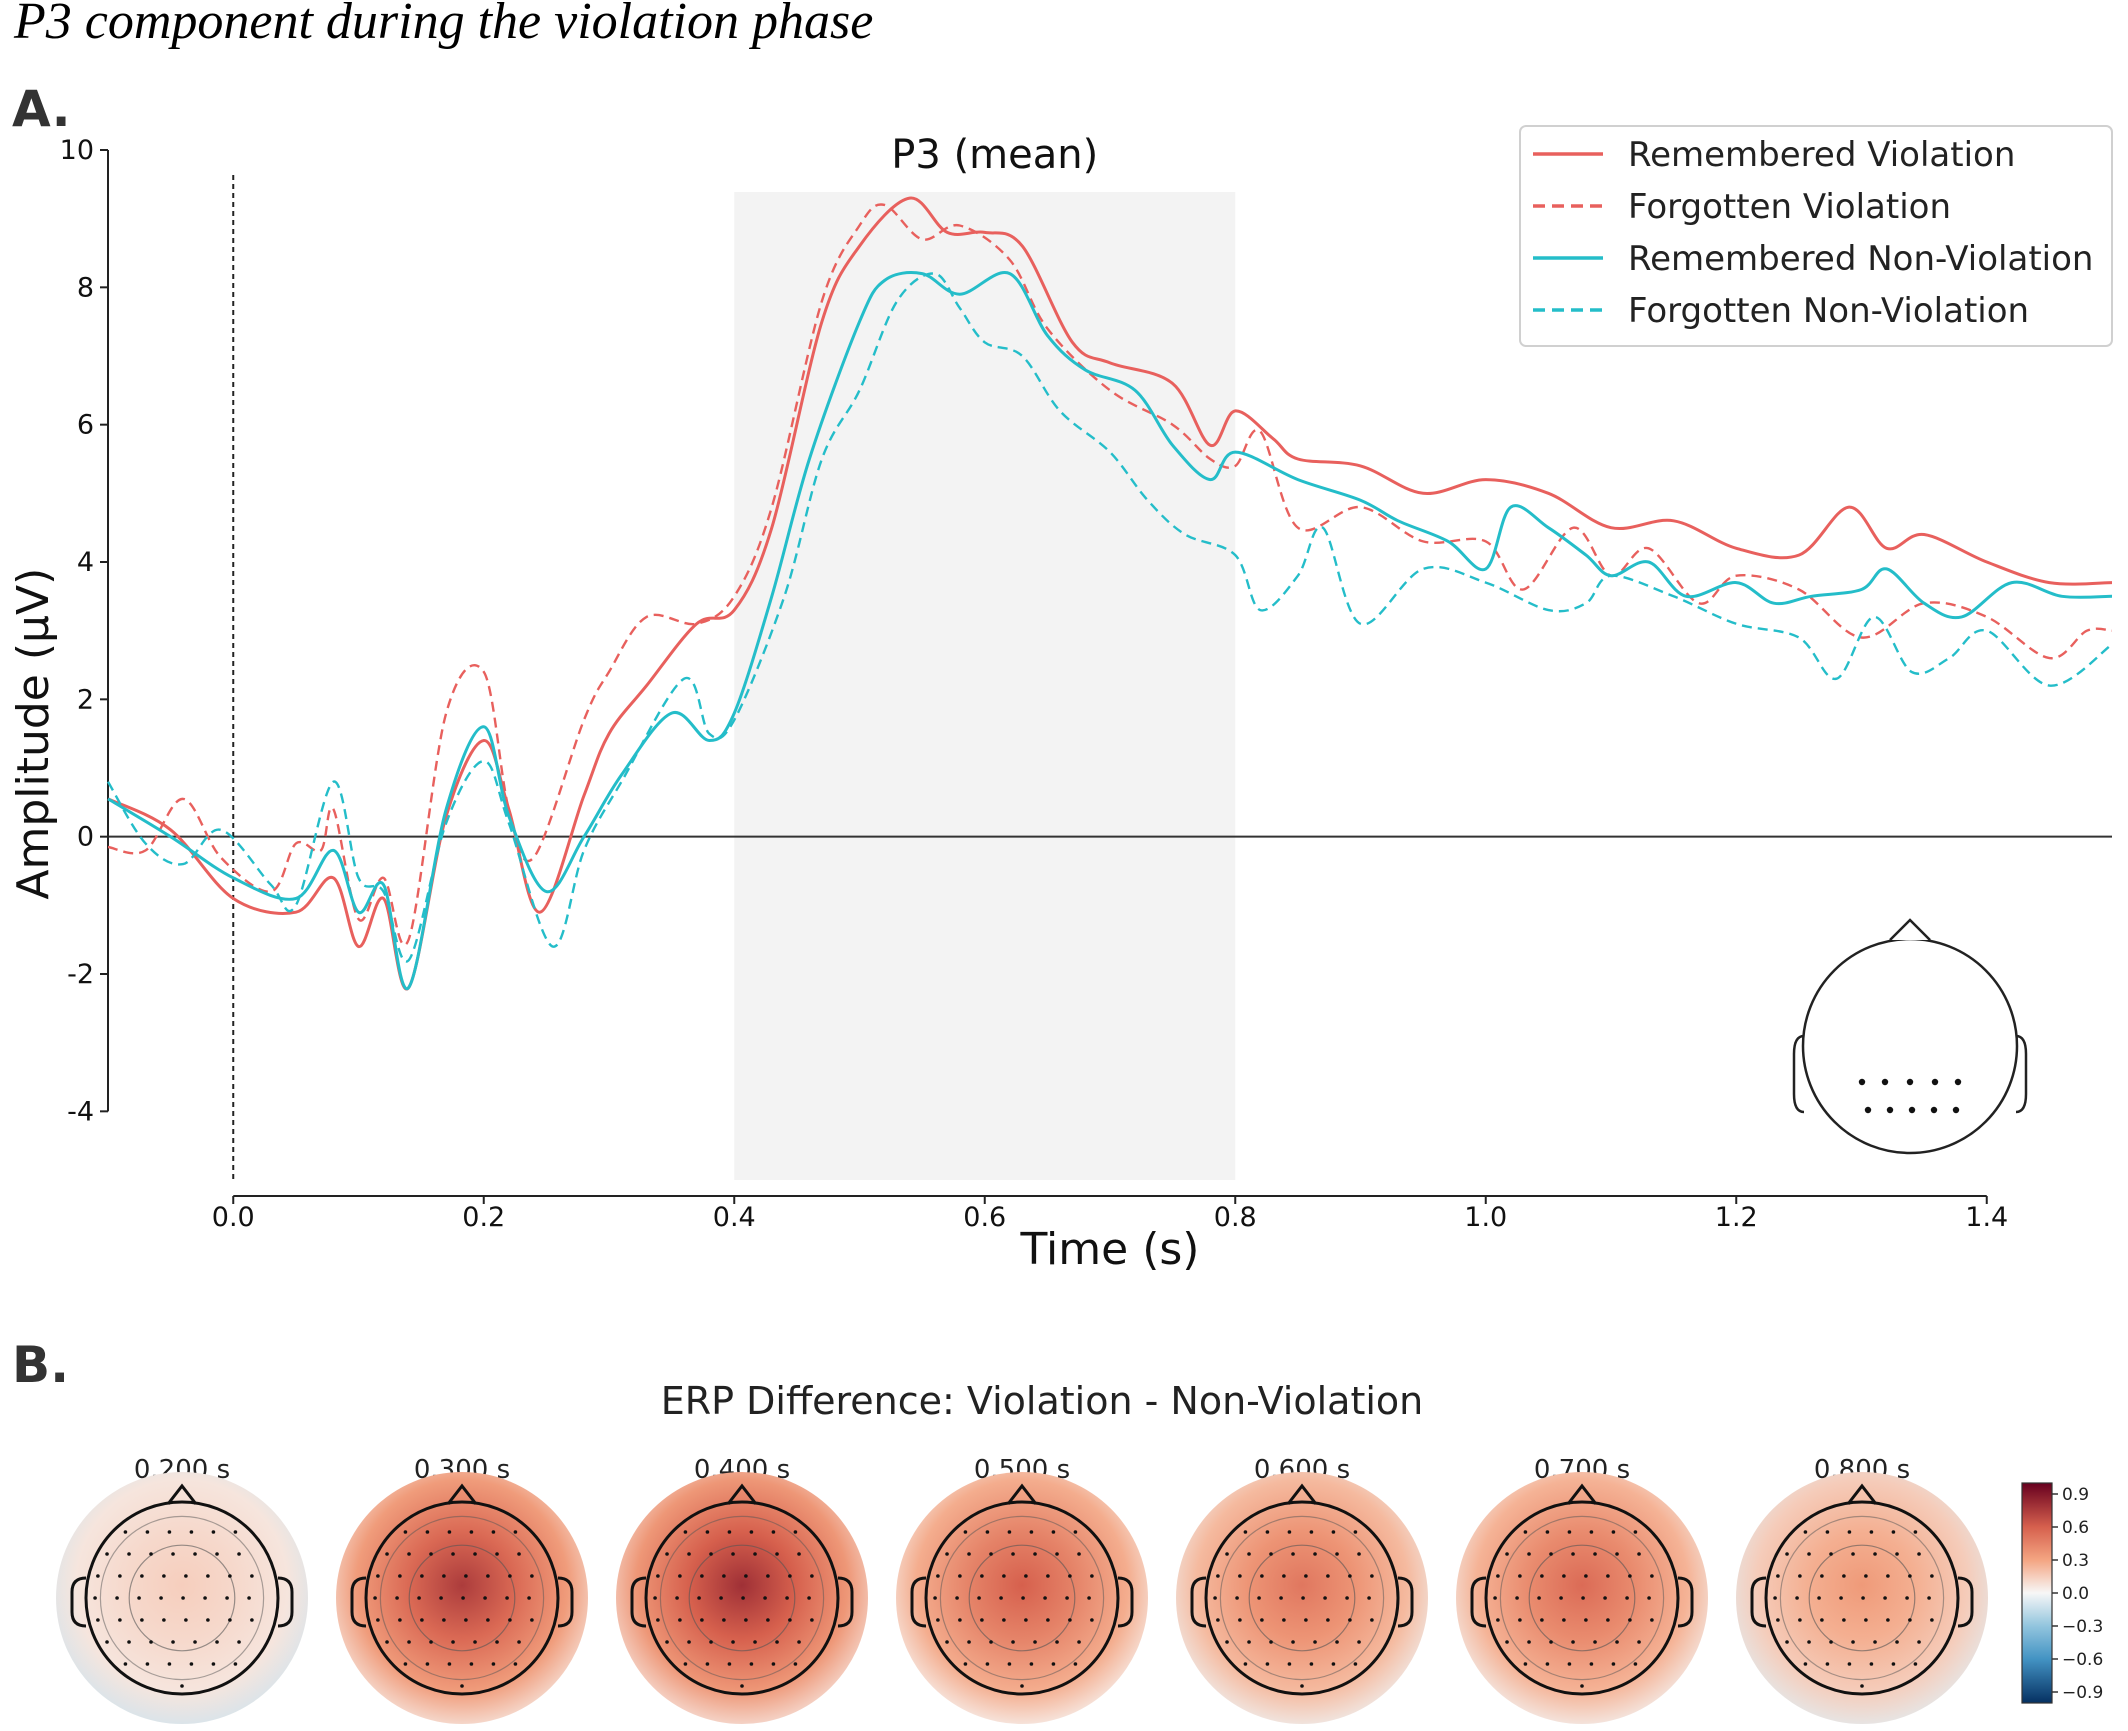  What do you see at coordinates (1110, 1214) in the screenshot?
I see `x-ticks: 0.0 0.2 0.4 0.6 0.8 1.0 1.2 1.4` at bounding box center [1110, 1214].